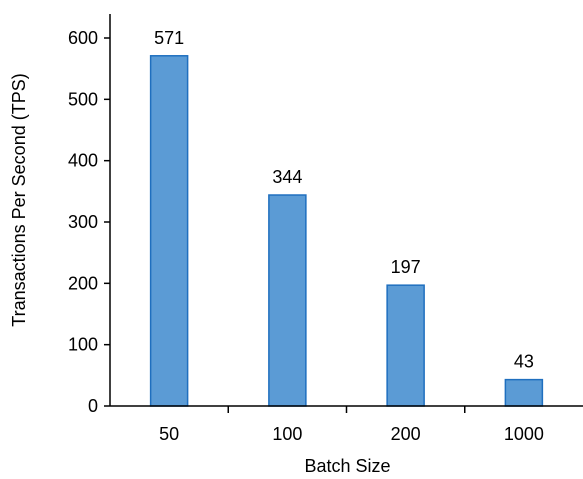 The height and width of the screenshot is (479, 583). What do you see at coordinates (287, 434) in the screenshot?
I see `x-tick-label: 100` at bounding box center [287, 434].